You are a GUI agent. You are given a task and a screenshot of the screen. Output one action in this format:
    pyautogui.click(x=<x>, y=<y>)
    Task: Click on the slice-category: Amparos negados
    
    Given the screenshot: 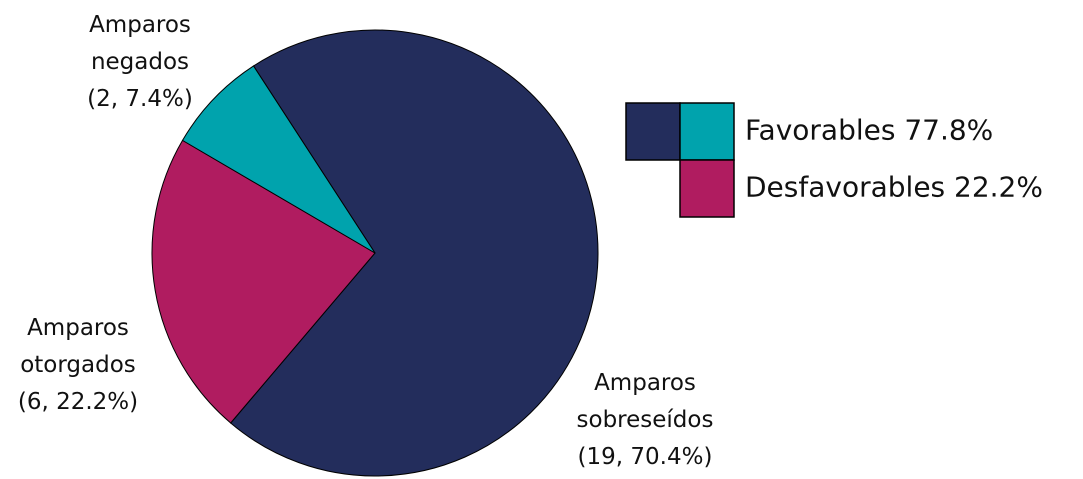 What is the action you would take?
    pyautogui.click(x=140, y=43)
    